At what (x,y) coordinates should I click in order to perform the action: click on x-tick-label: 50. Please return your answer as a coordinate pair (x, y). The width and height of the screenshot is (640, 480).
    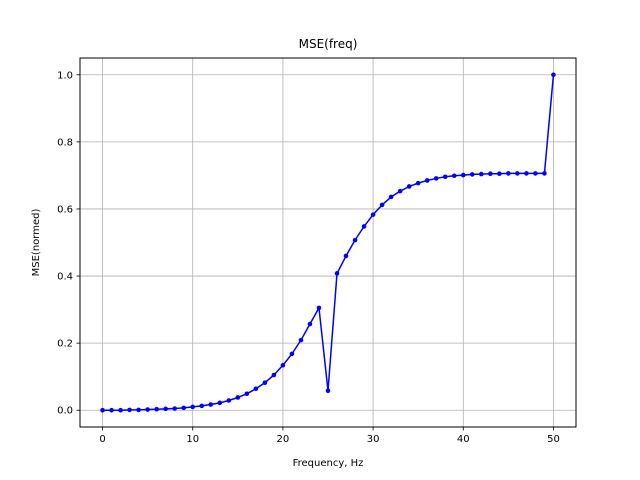
    Looking at the image, I should click on (553, 439).